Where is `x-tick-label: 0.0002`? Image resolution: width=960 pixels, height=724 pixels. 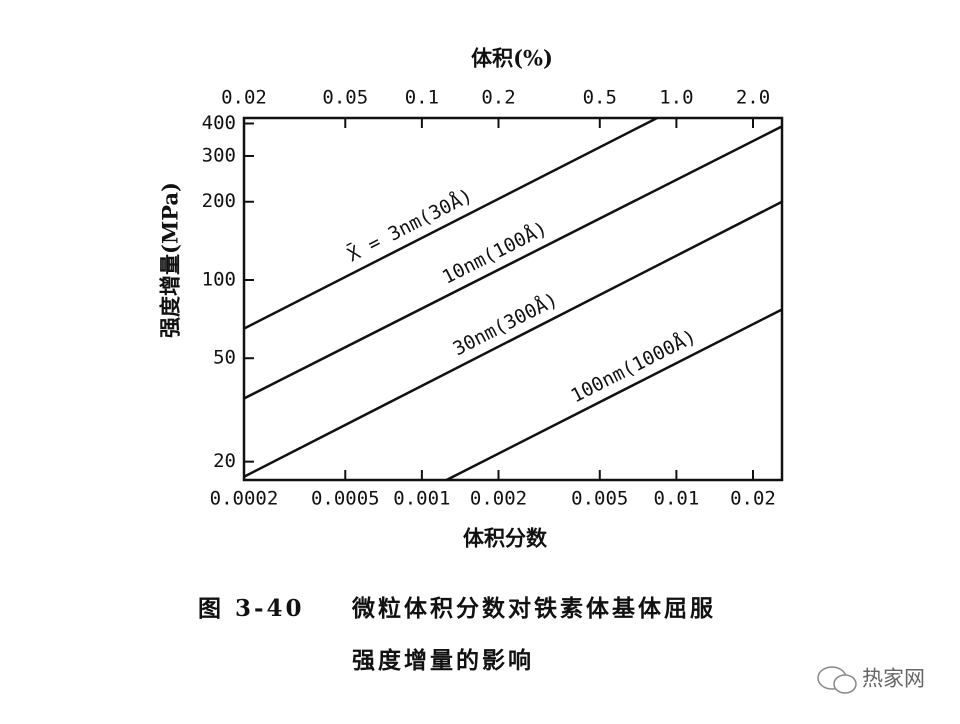
x-tick-label: 0.0002 is located at coordinates (244, 499).